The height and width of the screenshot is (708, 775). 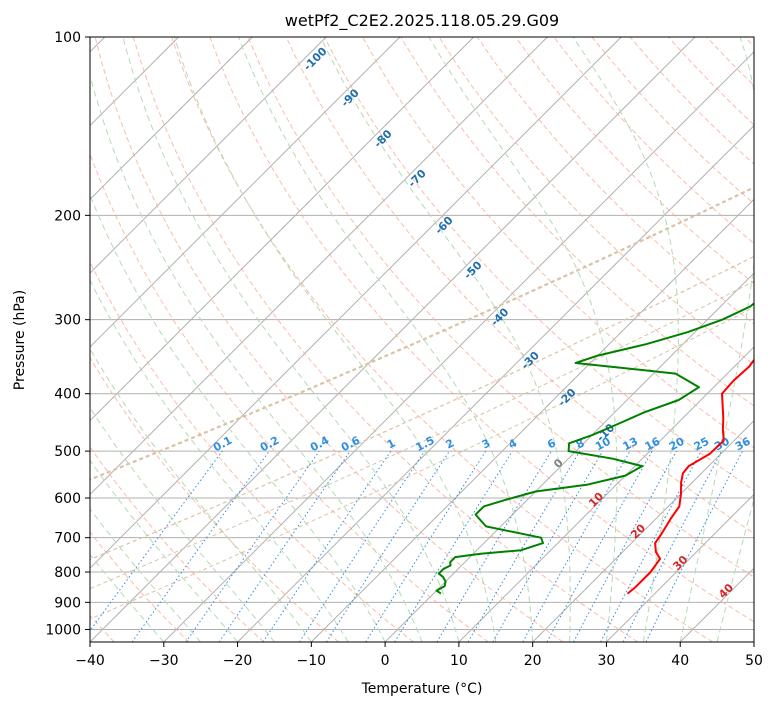 I want to click on temperature-line, so click(x=690, y=476).